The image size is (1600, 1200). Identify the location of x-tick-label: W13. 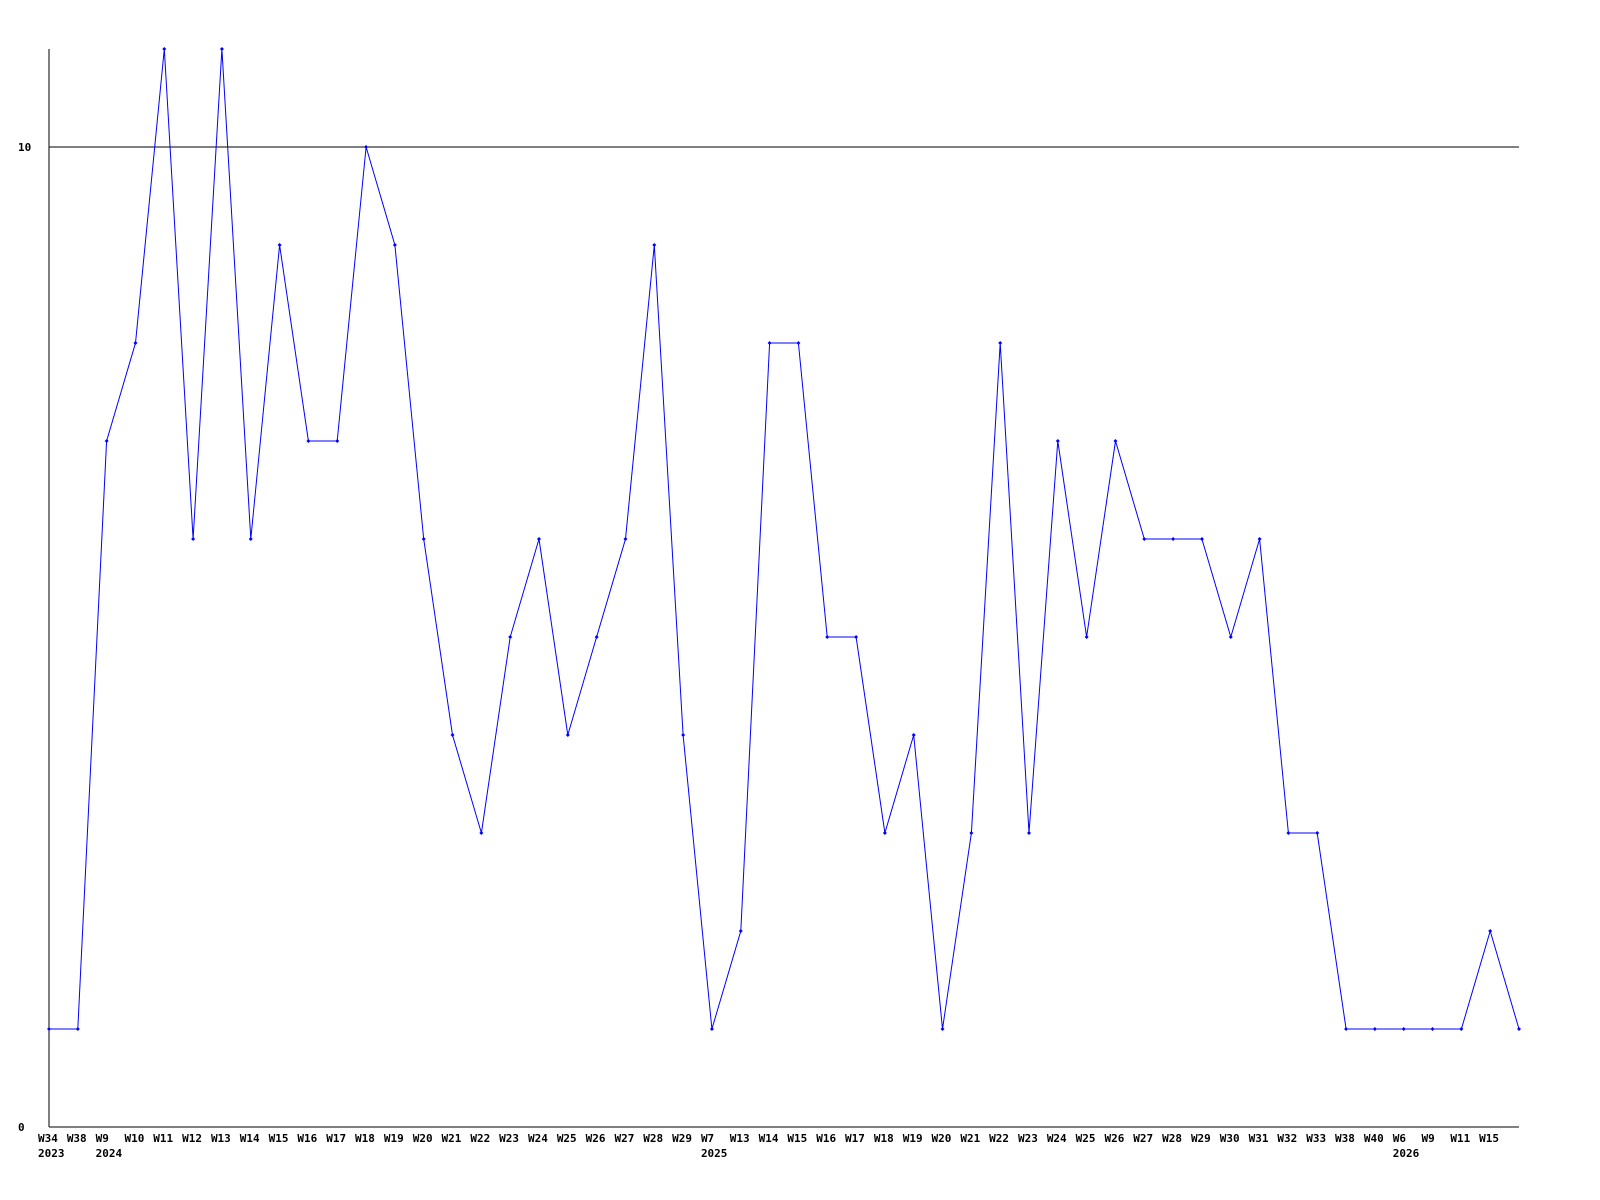
(740, 1138).